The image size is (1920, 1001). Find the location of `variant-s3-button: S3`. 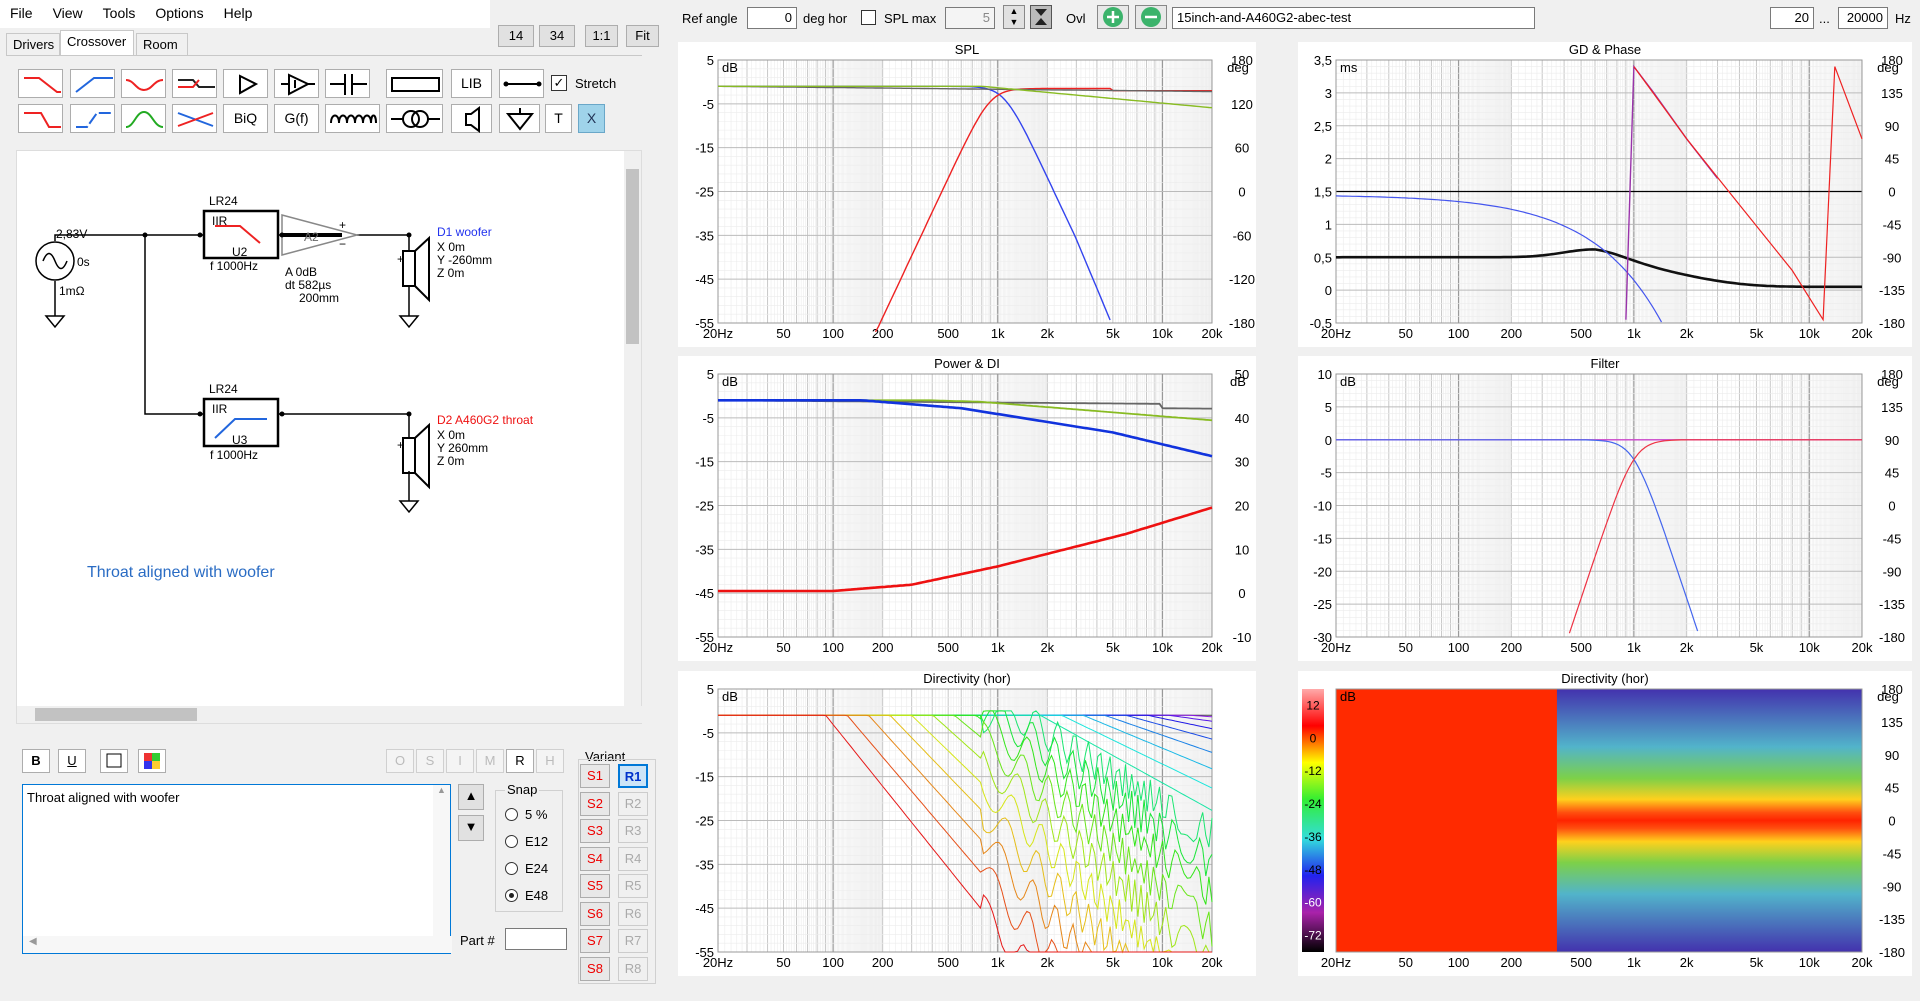

variant-s3-button: S3 is located at coordinates (595, 831).